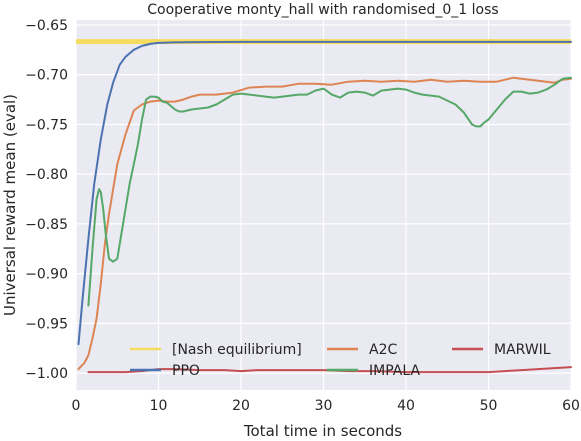  What do you see at coordinates (383, 350) in the screenshot?
I see `legend-label-a2c: A2C` at bounding box center [383, 350].